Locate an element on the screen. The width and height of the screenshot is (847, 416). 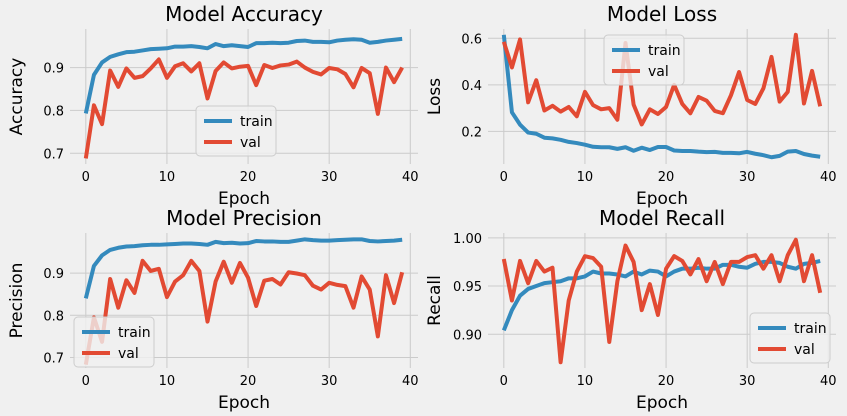
y-tick-label: 0.95 is located at coordinates (467, 287).